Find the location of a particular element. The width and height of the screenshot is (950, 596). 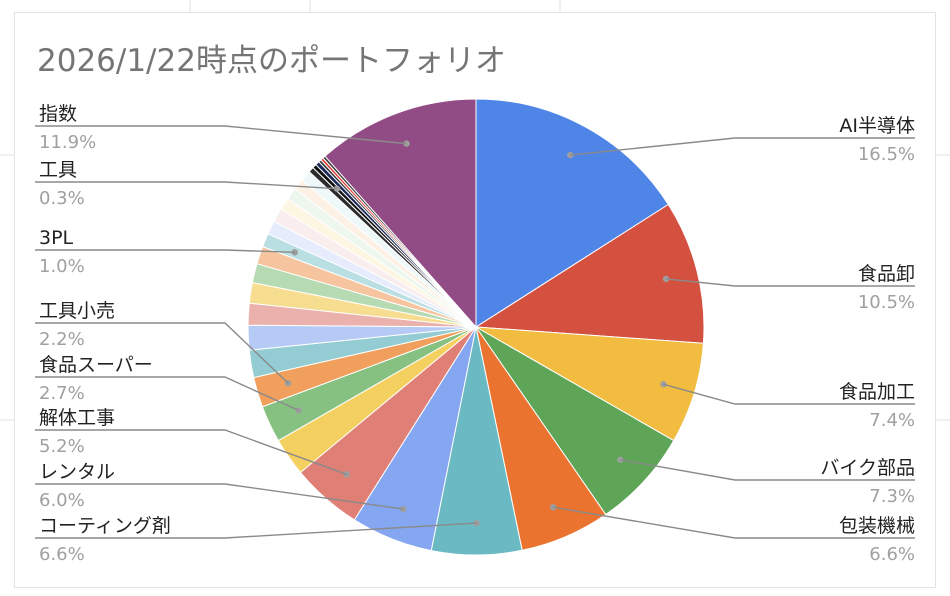

slice-label-percent: 16.5% is located at coordinates (886, 154).